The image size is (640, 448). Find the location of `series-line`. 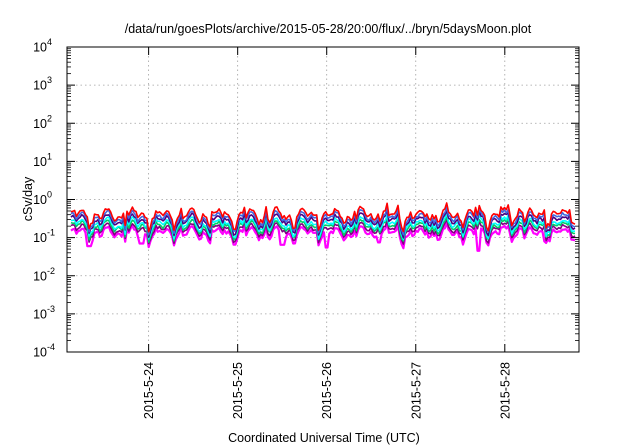

series-line is located at coordinates (323, 217).